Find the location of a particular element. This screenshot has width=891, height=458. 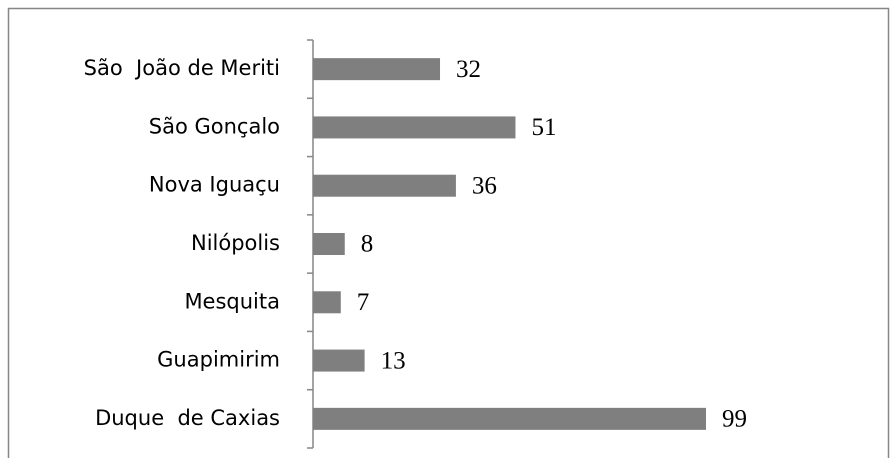

category-label: Guapimirim is located at coordinates (218, 360).